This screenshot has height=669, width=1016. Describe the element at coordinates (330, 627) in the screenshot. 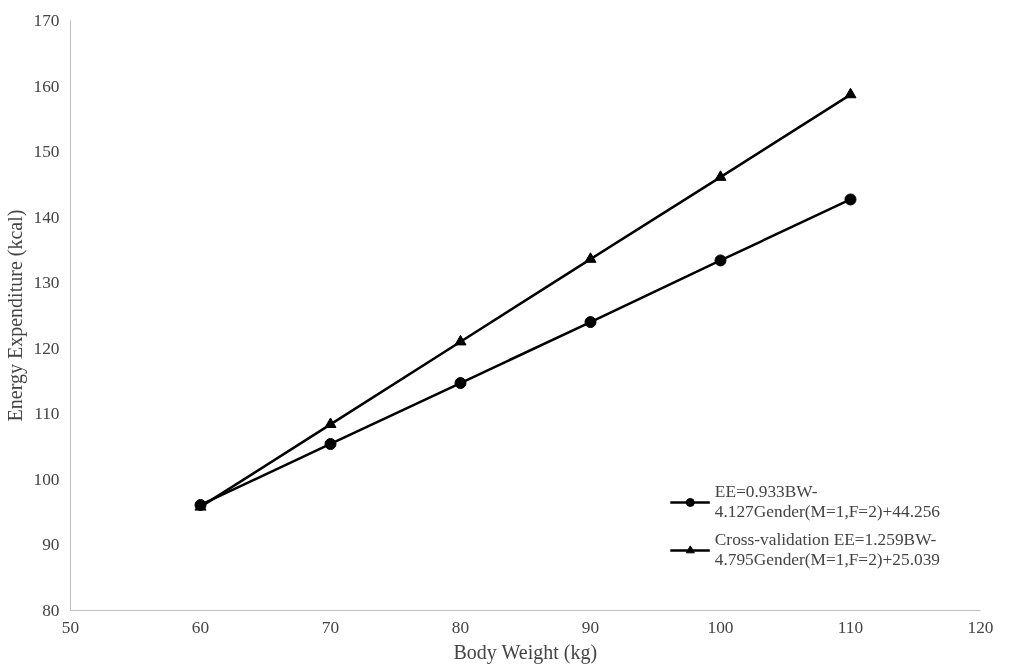

I see `x-tick-label: 70` at that location.